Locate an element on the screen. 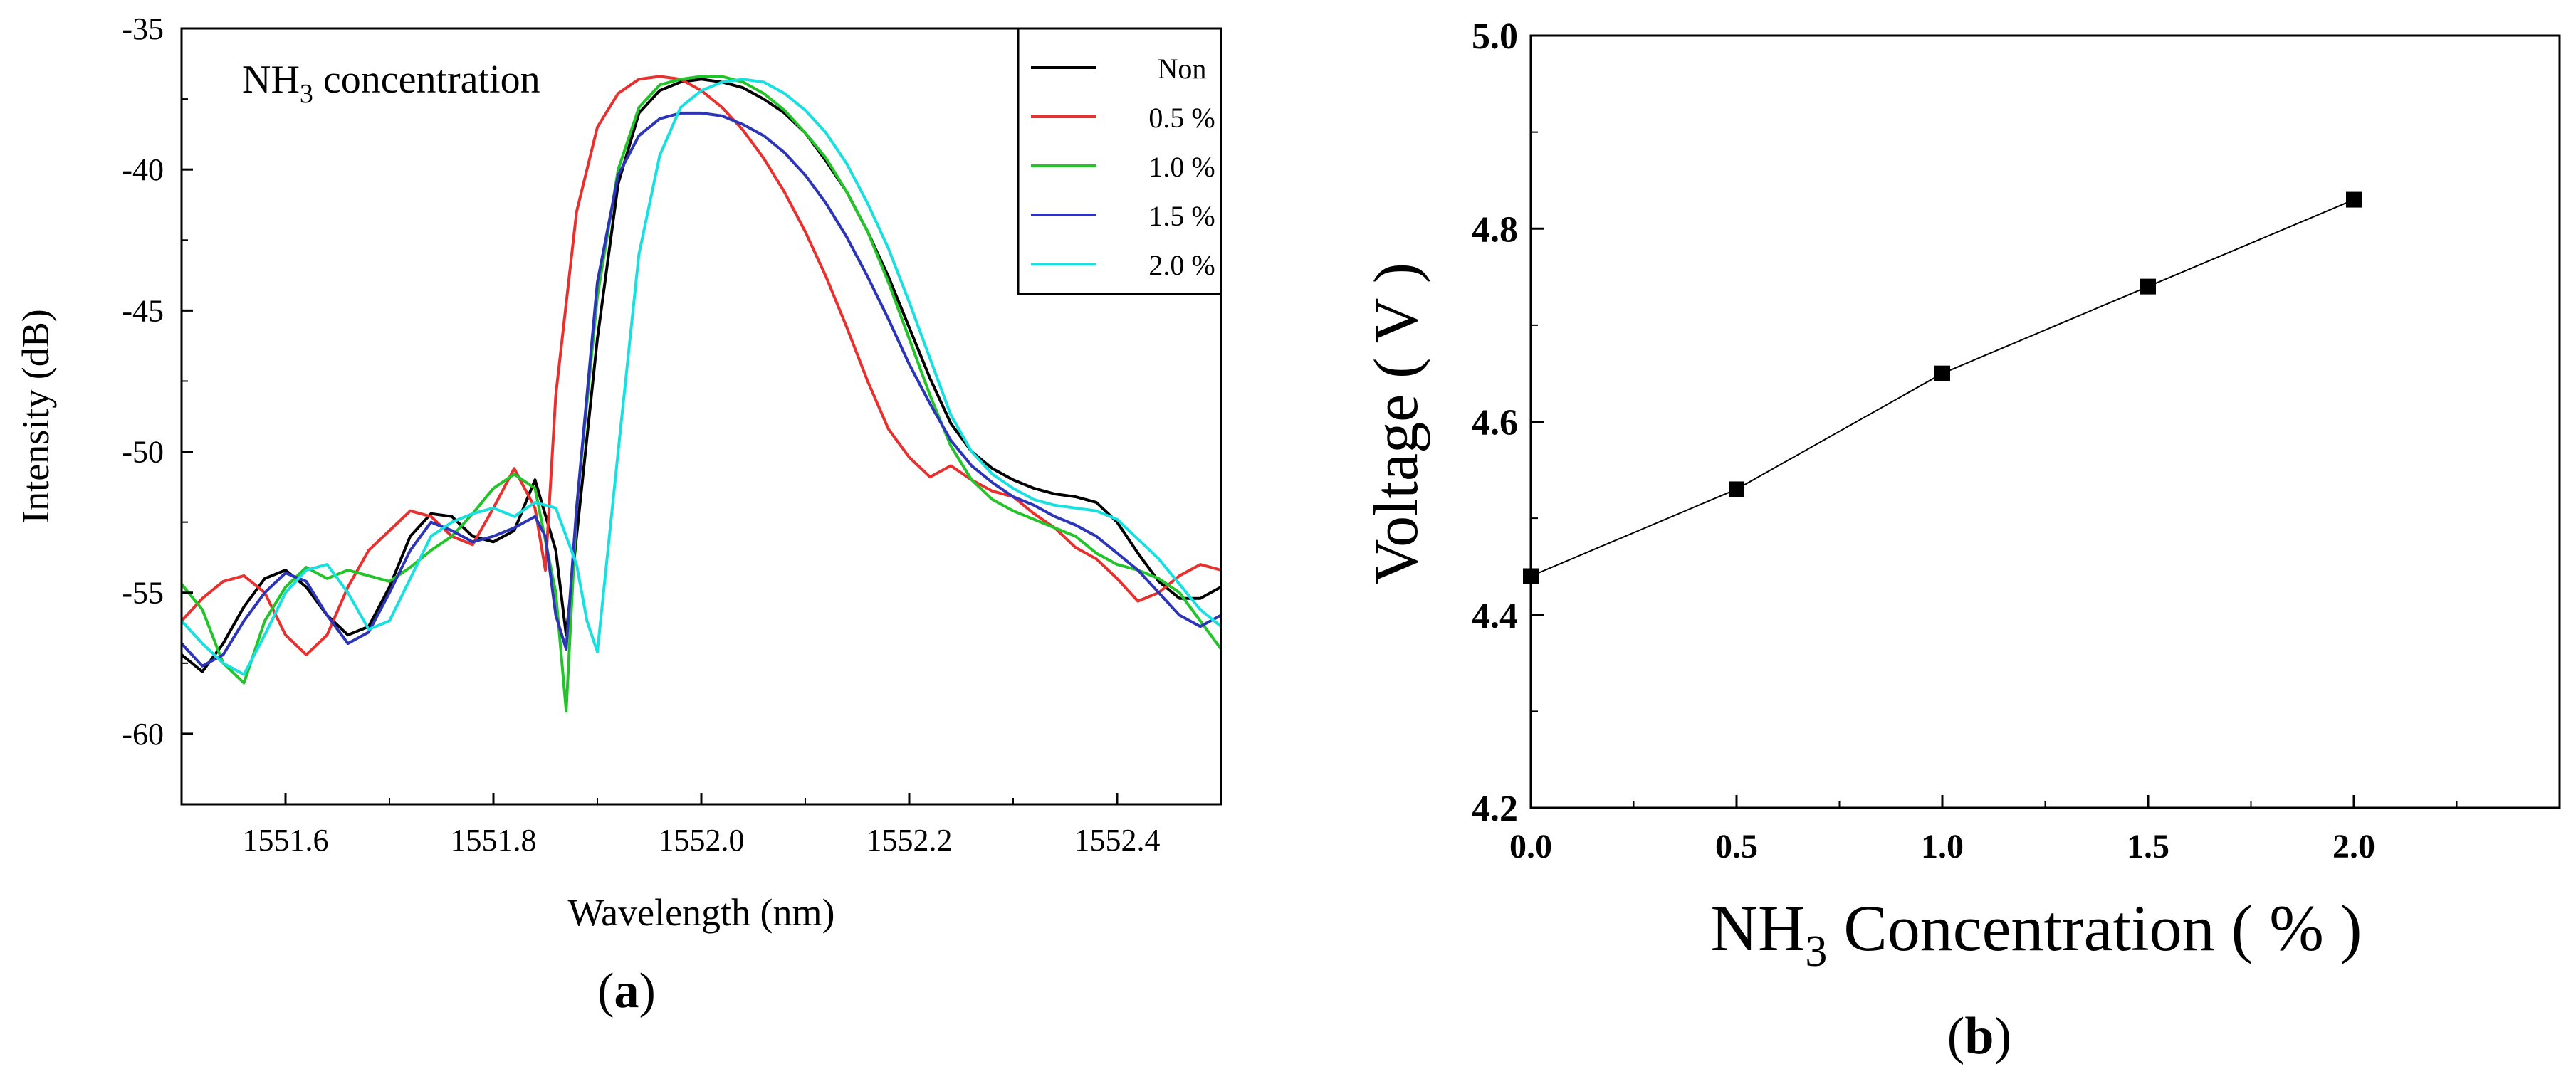 The image size is (2576, 1074). y-tick-label: -50 is located at coordinates (143, 452).